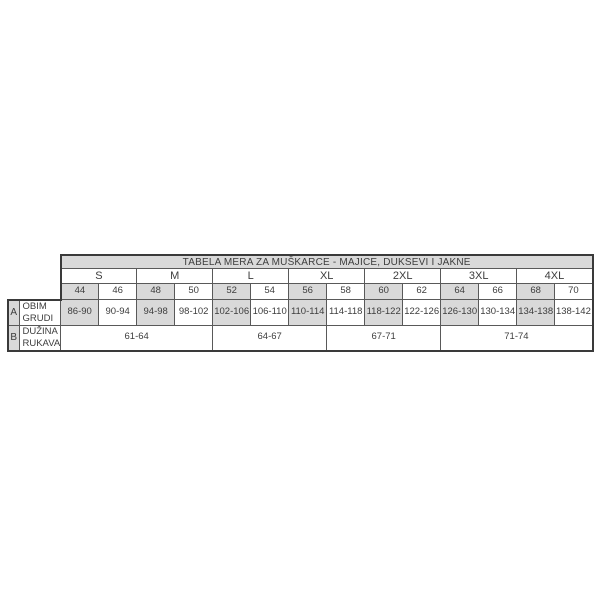 The width and height of the screenshot is (604, 604). I want to click on row-key-cell: B, so click(13, 338).